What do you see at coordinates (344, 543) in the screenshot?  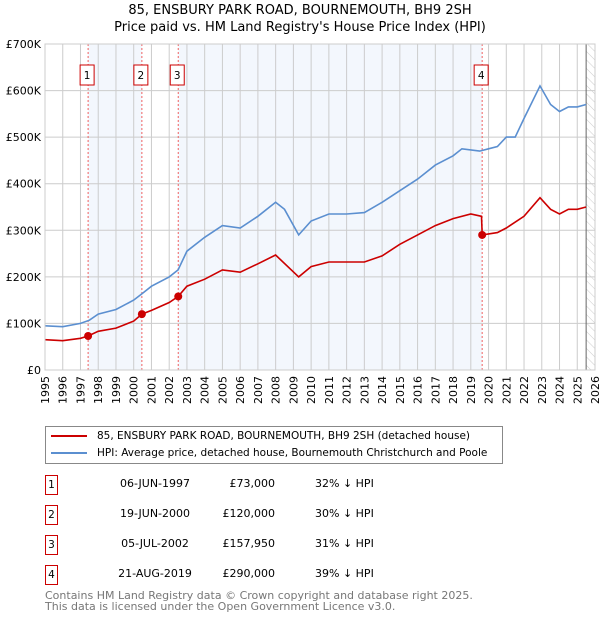 I see `transaction-hpi-diff: 31% ↓ HPI` at bounding box center [344, 543].